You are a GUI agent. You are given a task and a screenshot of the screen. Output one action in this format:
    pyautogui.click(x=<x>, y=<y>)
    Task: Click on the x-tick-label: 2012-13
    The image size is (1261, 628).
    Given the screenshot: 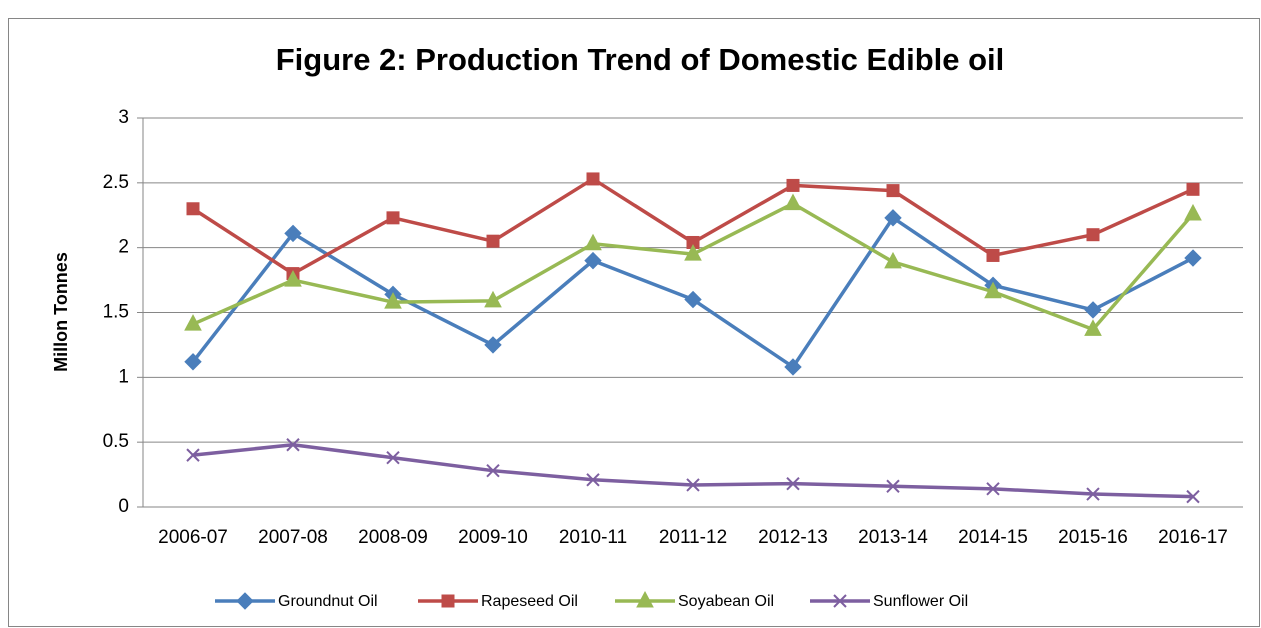 What is the action you would take?
    pyautogui.click(x=793, y=537)
    